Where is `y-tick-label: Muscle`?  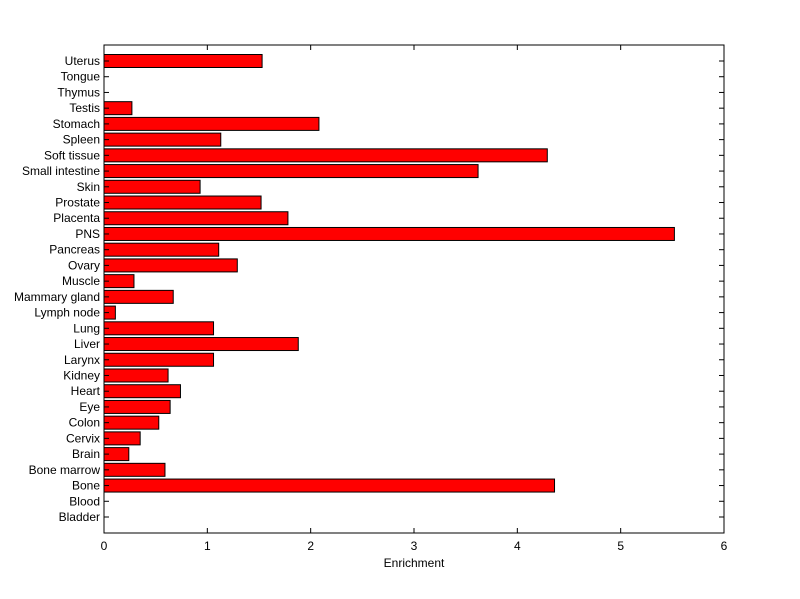 y-tick-label: Muscle is located at coordinates (81, 281).